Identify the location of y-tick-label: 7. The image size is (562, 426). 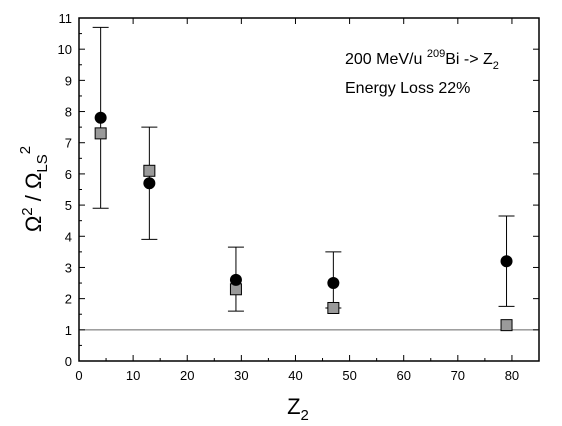
(68, 143).